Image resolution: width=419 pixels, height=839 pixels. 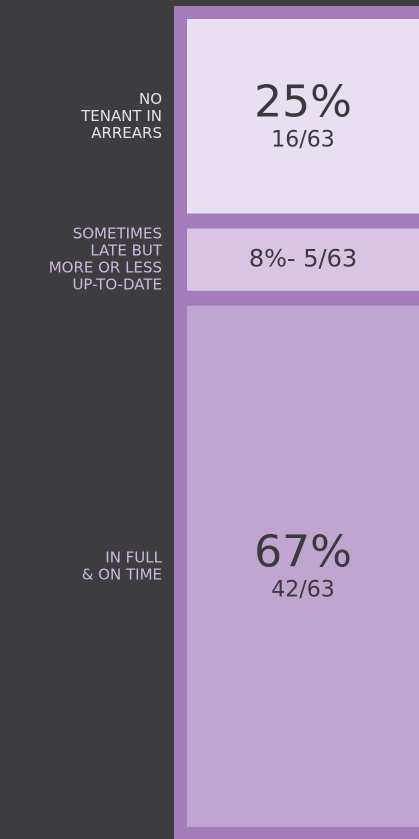 I want to click on category-label: SOMETIMES, so click(x=117, y=234).